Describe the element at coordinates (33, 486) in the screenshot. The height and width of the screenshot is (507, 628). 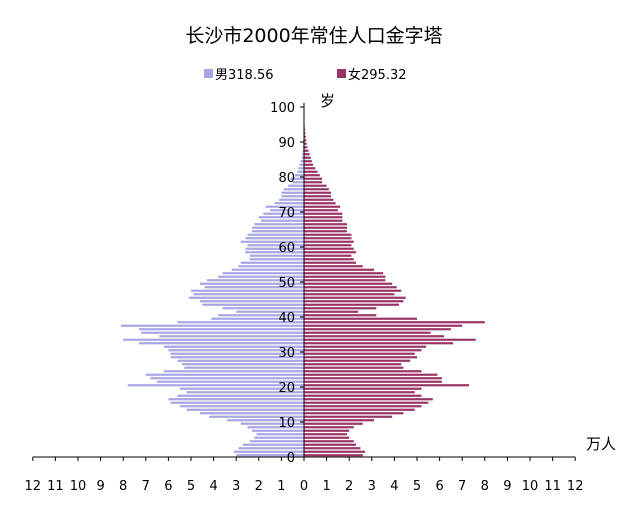
I see `x-tick-label: 12` at that location.